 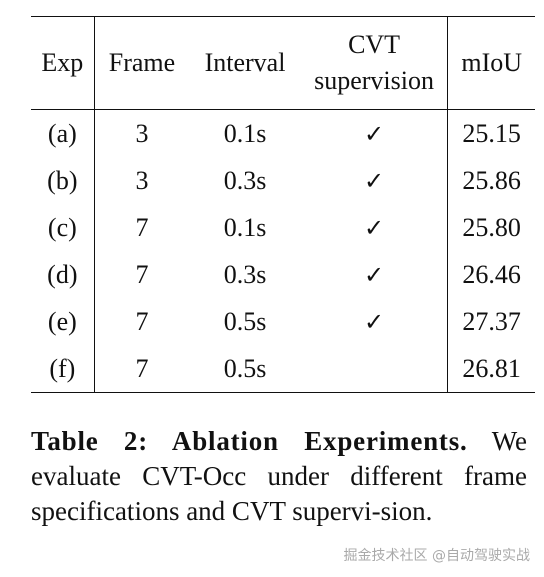 What do you see at coordinates (491, 321) in the screenshot?
I see `cell-miou-best: 27.37` at bounding box center [491, 321].